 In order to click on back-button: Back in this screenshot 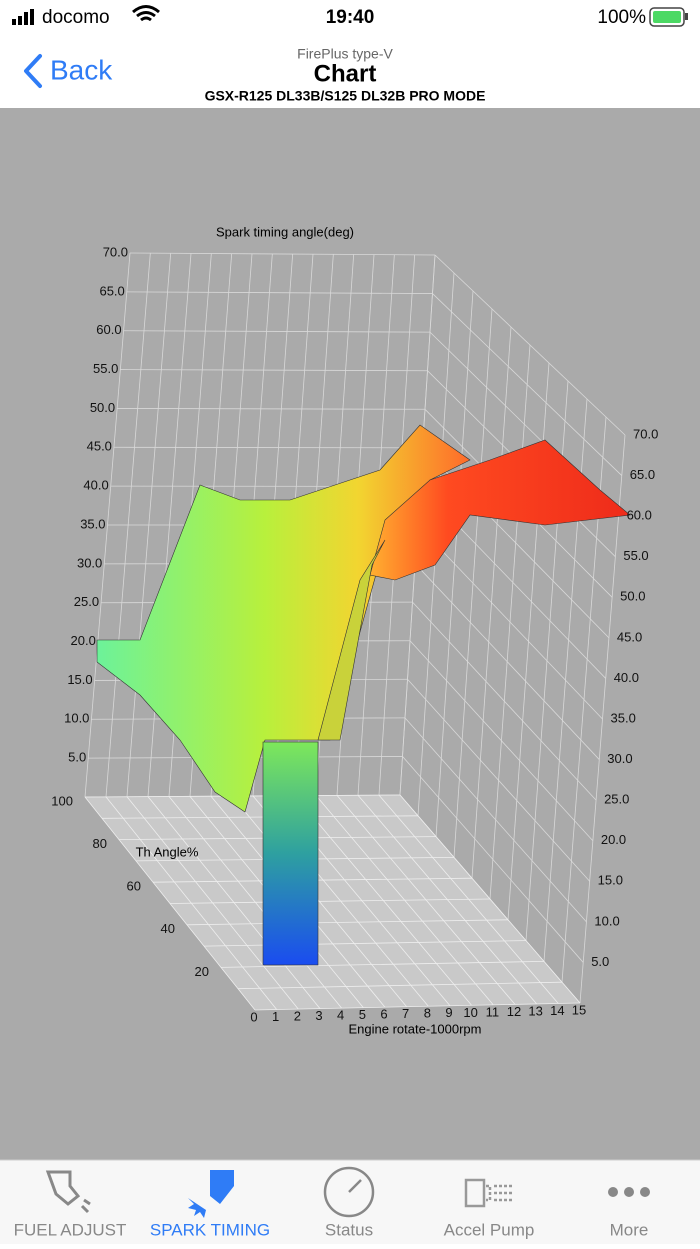, I will do `click(81, 69)`.